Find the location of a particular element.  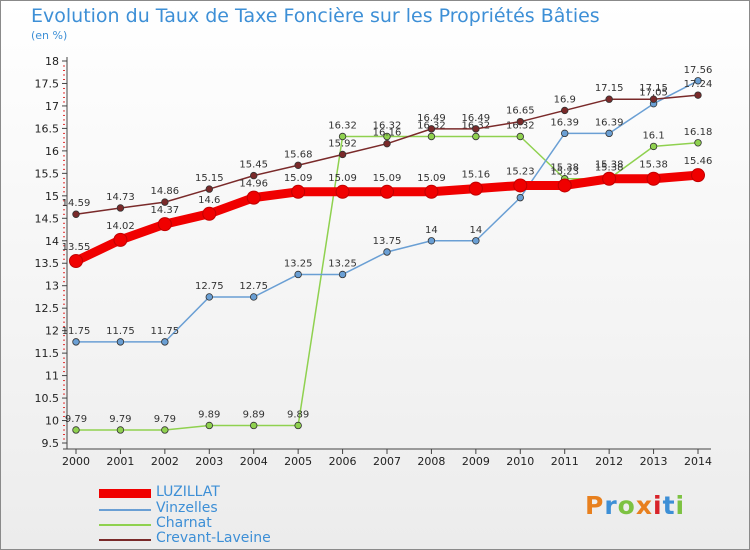

data-label: 17.56 is located at coordinates (698, 70).